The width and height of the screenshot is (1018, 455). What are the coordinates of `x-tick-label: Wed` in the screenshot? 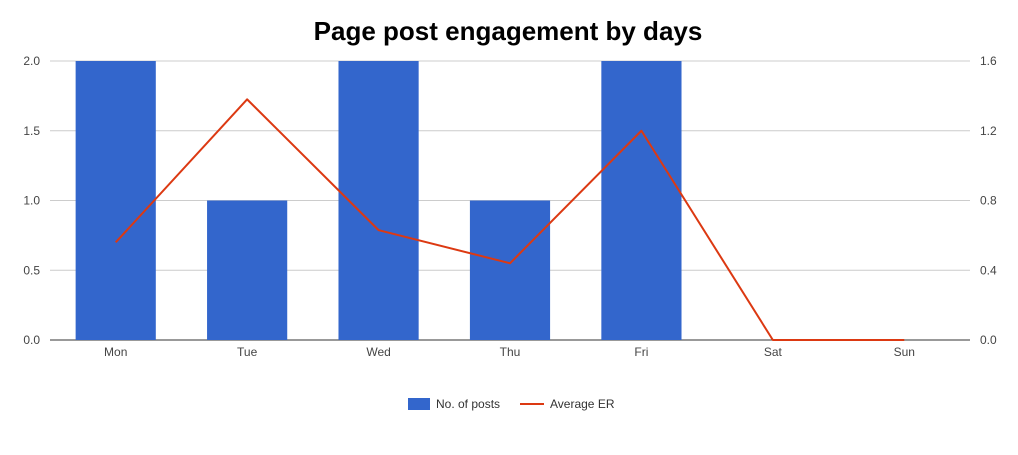 It's located at (378, 352).